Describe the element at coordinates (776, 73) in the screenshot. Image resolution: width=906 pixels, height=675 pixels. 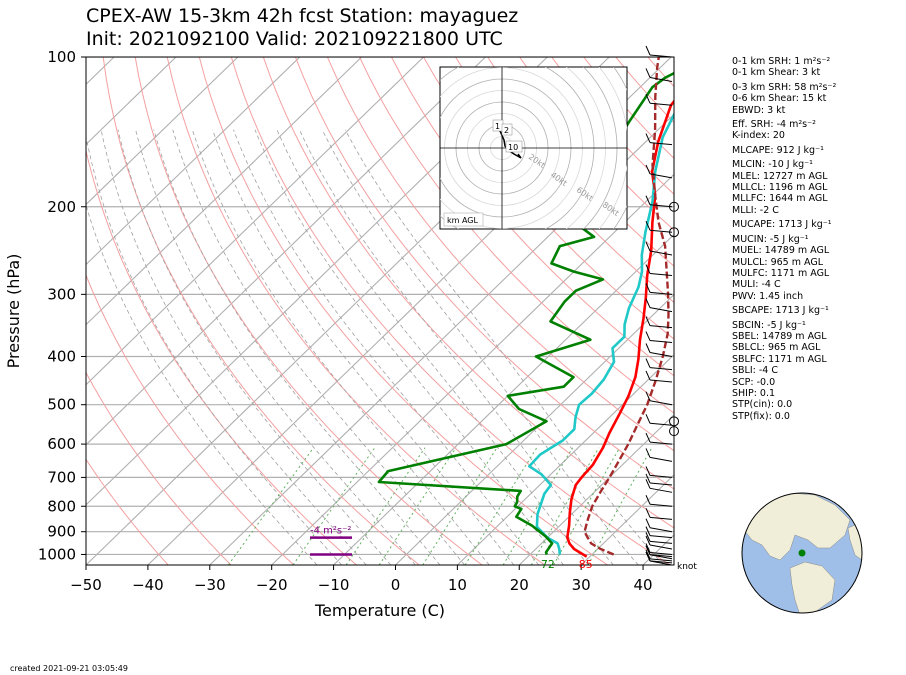
I see `index-line: 0-1 km Shear: 3 kt` at that location.